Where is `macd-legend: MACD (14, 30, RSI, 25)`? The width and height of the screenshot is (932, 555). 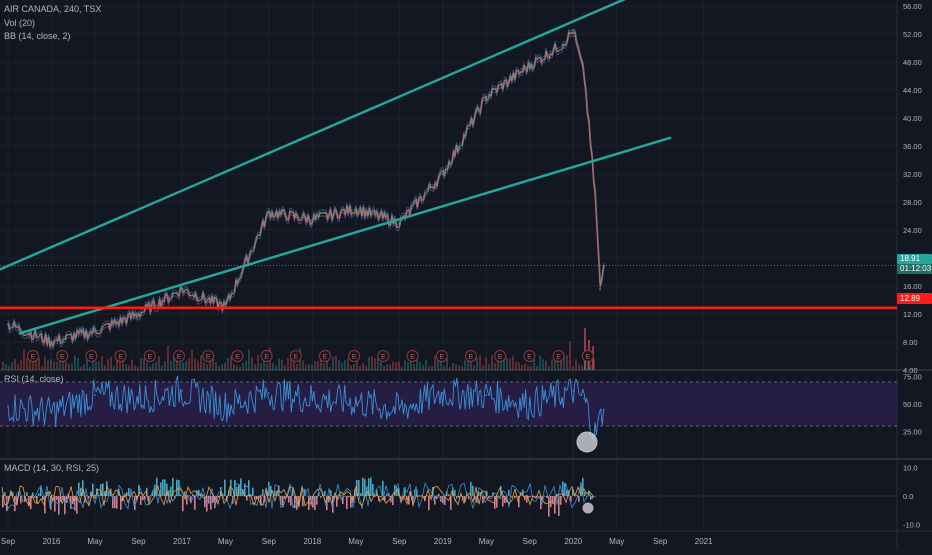
macd-legend: MACD (14, 30, RSI, 25) is located at coordinates (52, 468).